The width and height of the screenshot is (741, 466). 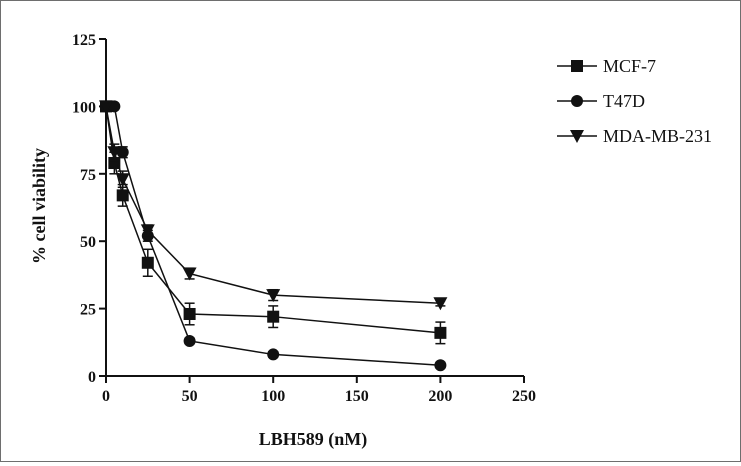 I want to click on legend-item: MDA-MB-231, so click(x=634, y=136).